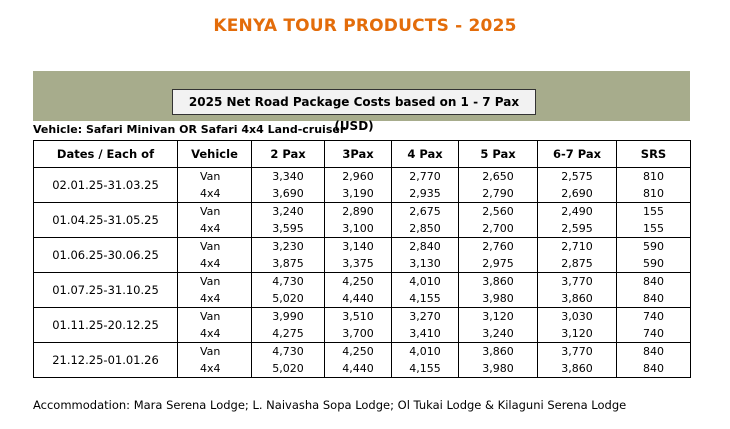  What do you see at coordinates (498, 229) in the screenshot?
I see `price-5pax-cell: 2,700` at bounding box center [498, 229].